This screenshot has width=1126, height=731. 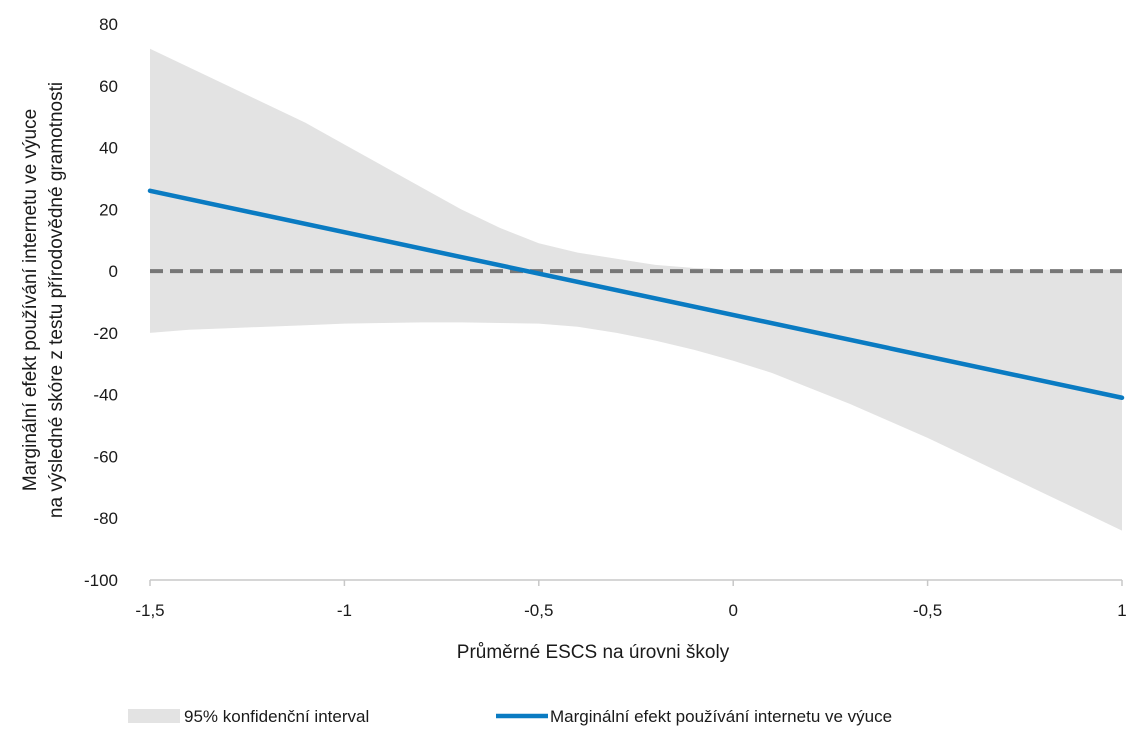 What do you see at coordinates (108, 148) in the screenshot?
I see `y-tick-label: 40` at bounding box center [108, 148].